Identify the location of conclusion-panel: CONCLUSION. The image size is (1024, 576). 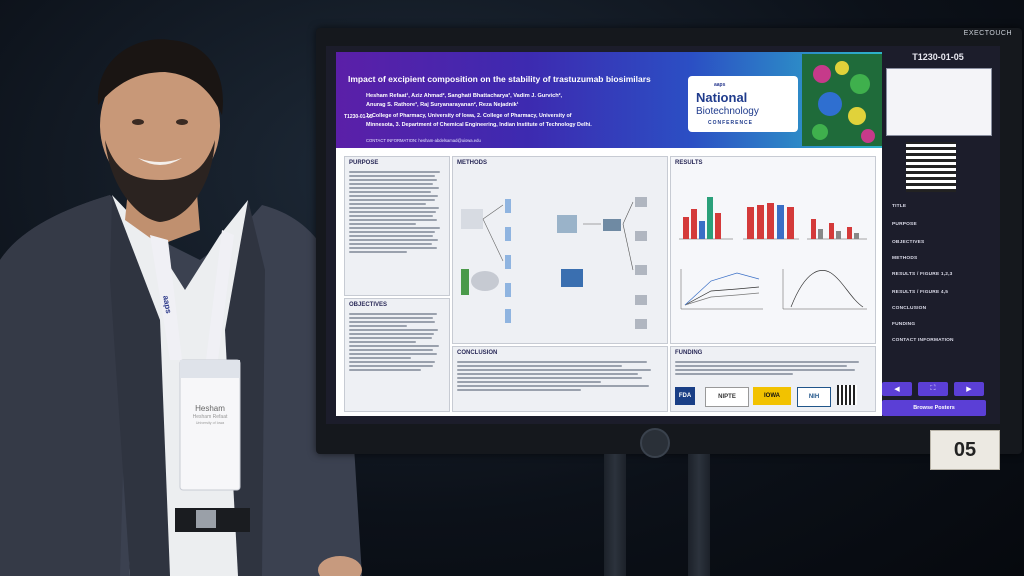
(560, 379).